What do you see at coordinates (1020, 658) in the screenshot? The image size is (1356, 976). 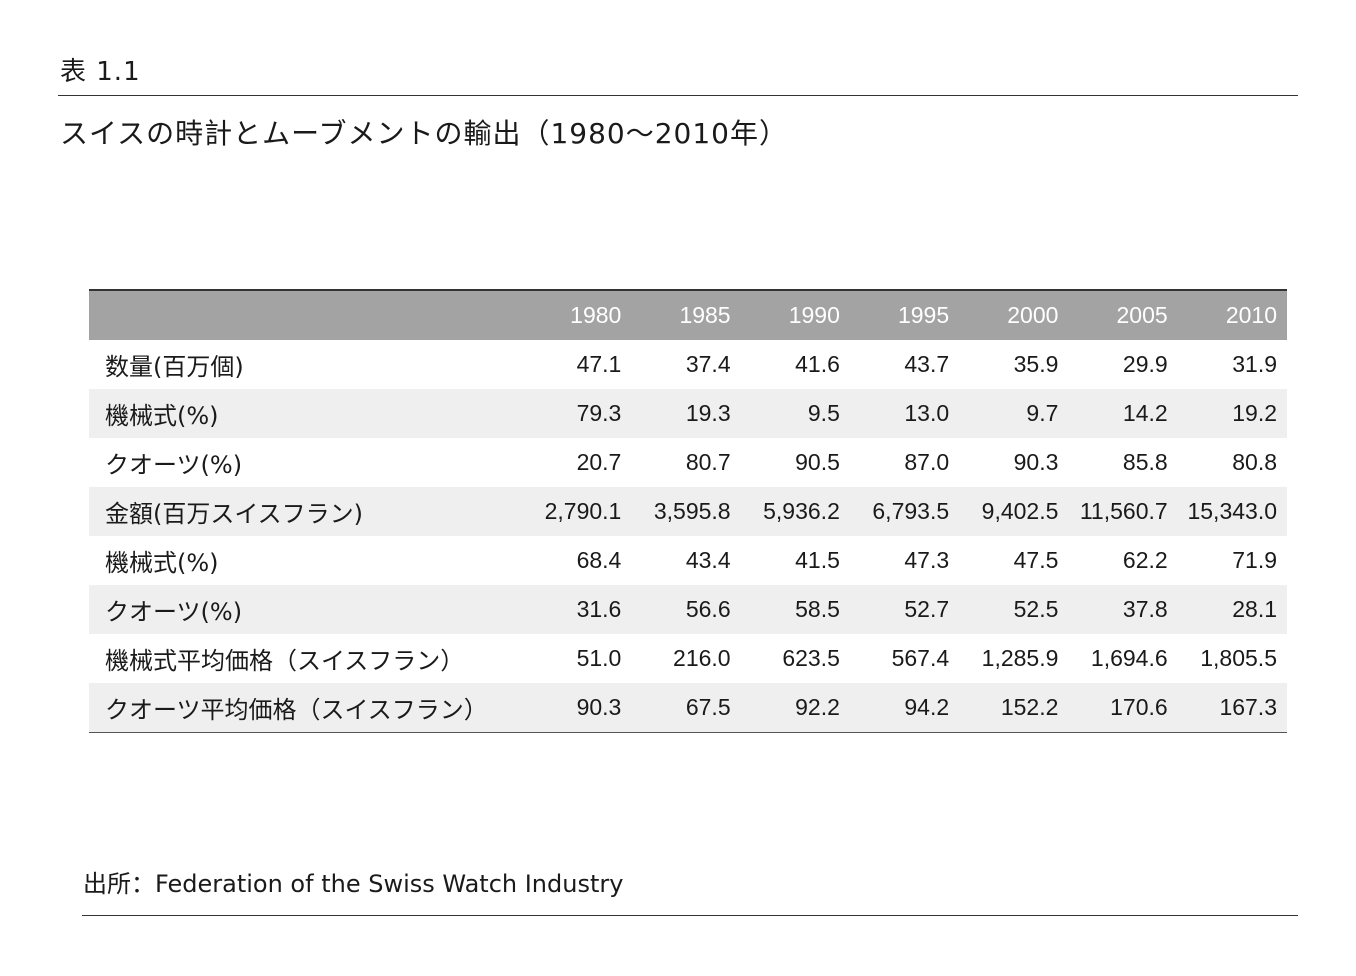 I see `value-cell: 1,285.9` at bounding box center [1020, 658].